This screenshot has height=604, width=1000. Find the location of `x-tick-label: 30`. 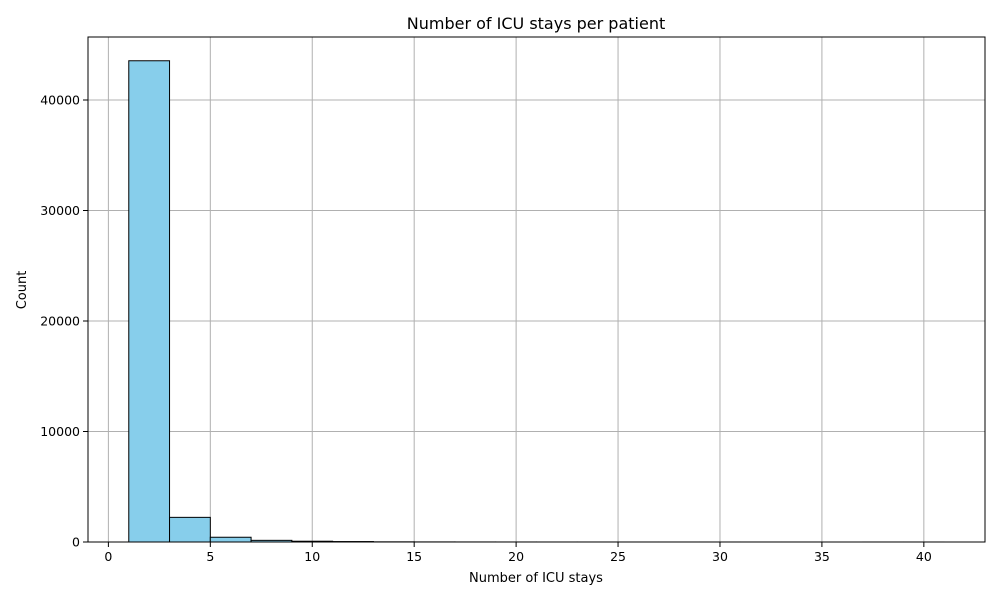

x-tick-label: 30 is located at coordinates (720, 556).